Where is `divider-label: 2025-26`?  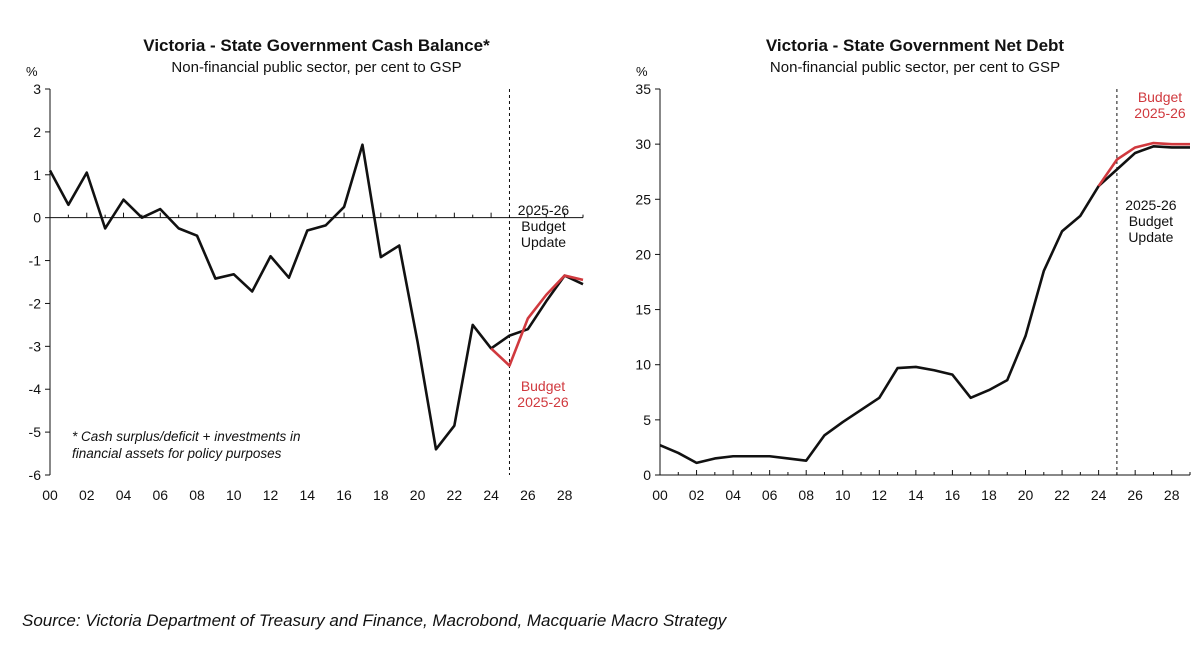
divider-label: 2025-26 is located at coordinates (544, 210).